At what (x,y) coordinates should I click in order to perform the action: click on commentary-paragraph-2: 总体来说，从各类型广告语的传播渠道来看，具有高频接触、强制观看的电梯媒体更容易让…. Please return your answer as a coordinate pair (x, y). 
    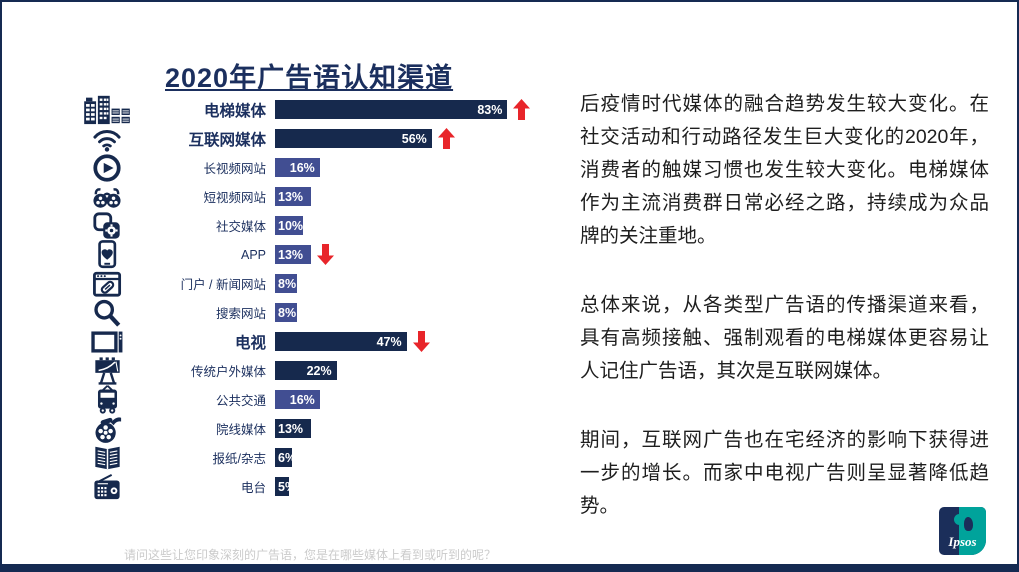
    Looking at the image, I should click on (784, 338).